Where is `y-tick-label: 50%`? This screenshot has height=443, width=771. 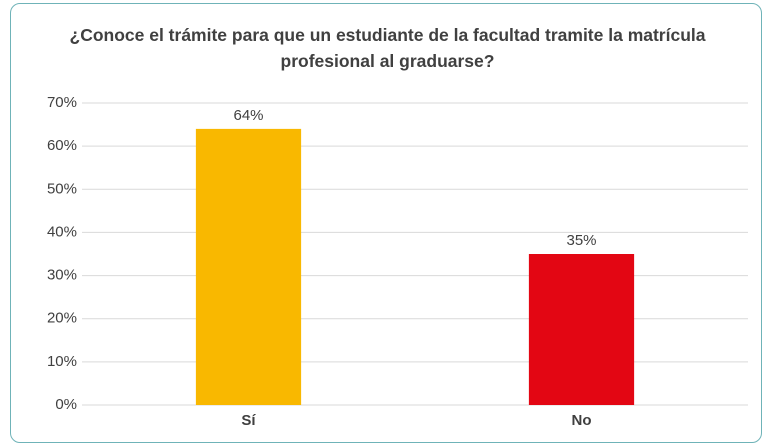 y-tick-label: 50% is located at coordinates (62, 188).